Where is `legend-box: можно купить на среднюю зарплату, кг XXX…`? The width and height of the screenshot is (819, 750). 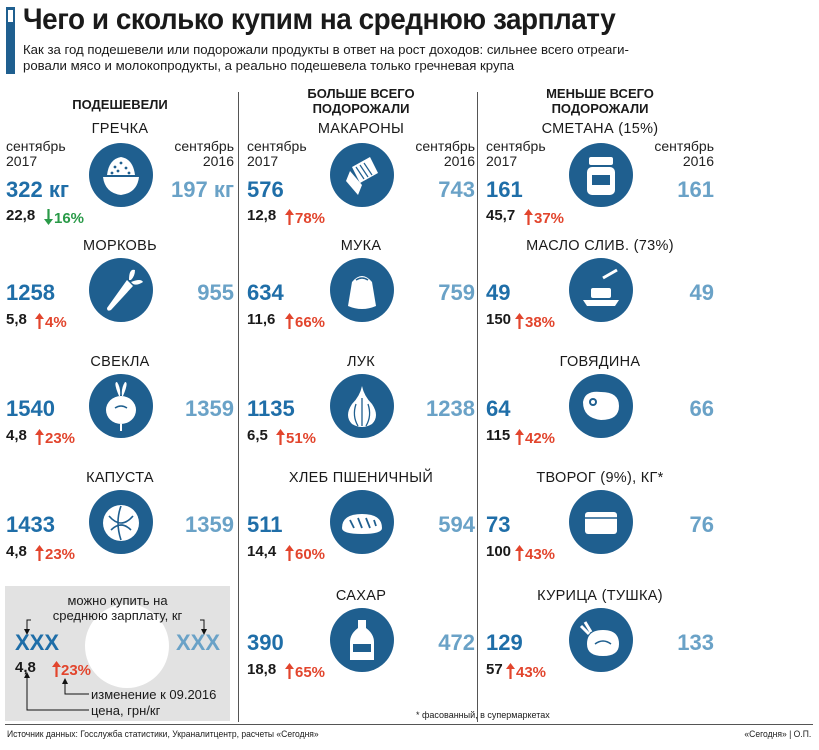 legend-box: можно купить на среднюю зарплату, кг XXX… is located at coordinates (117, 653).